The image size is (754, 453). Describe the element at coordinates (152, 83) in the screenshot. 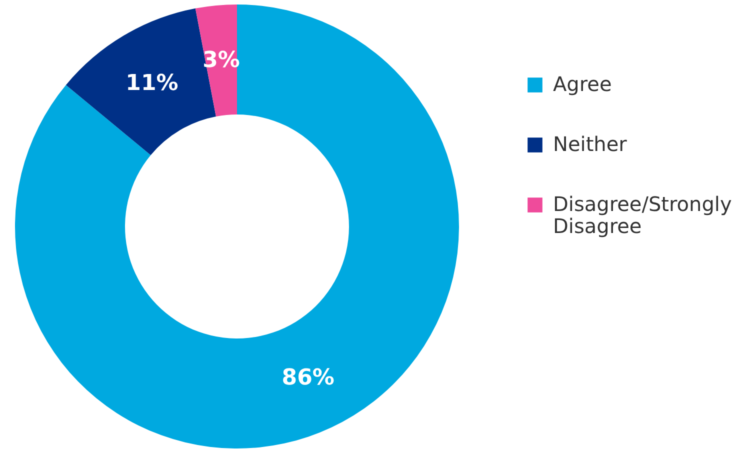

I see `data-label: 11%` at that location.